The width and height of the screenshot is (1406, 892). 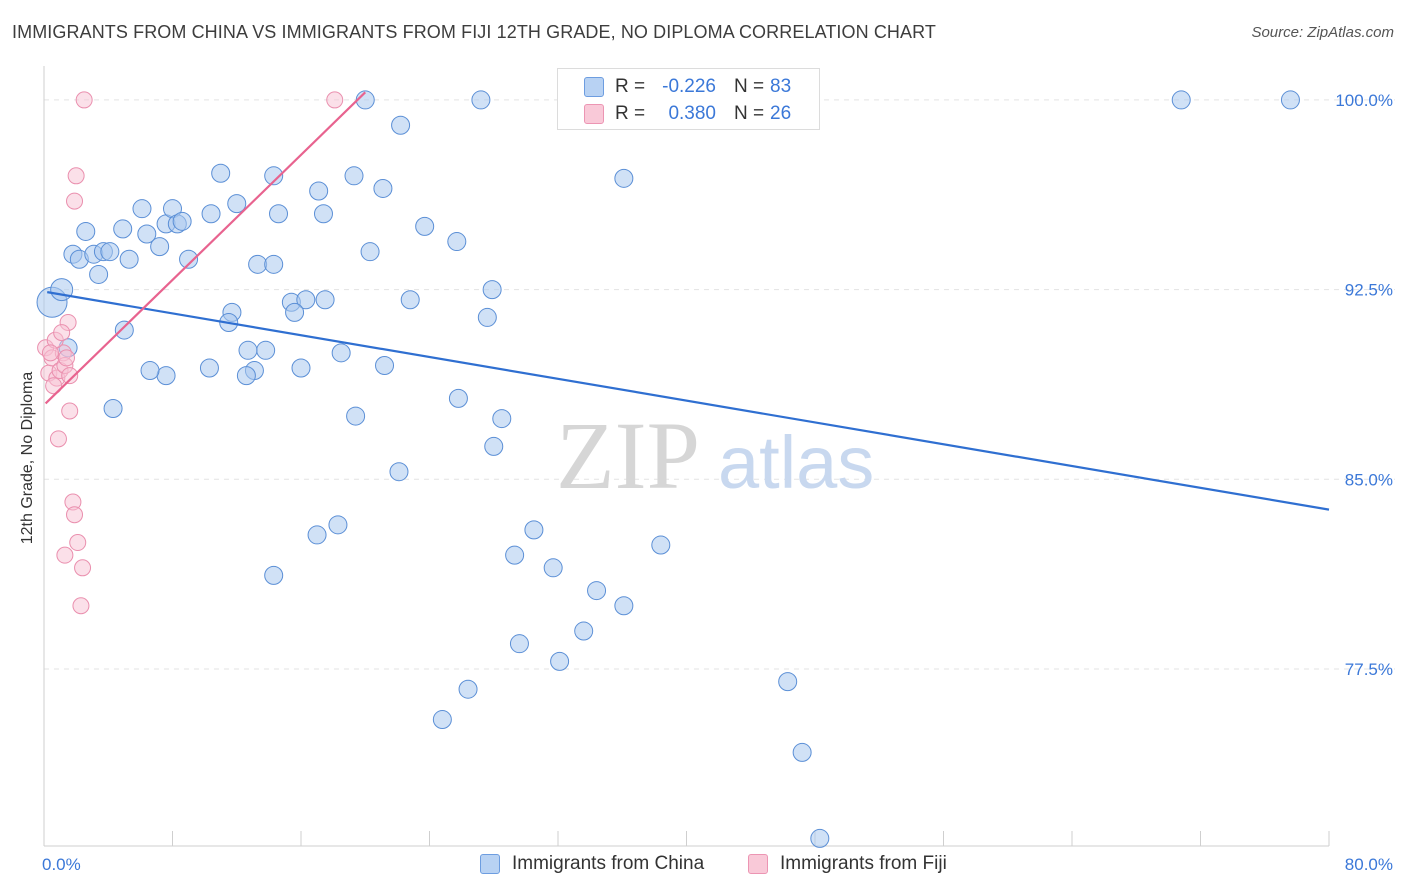 What do you see at coordinates (1322, 32) in the screenshot?
I see `source-label: Source: ZipAtlas.com` at bounding box center [1322, 32].